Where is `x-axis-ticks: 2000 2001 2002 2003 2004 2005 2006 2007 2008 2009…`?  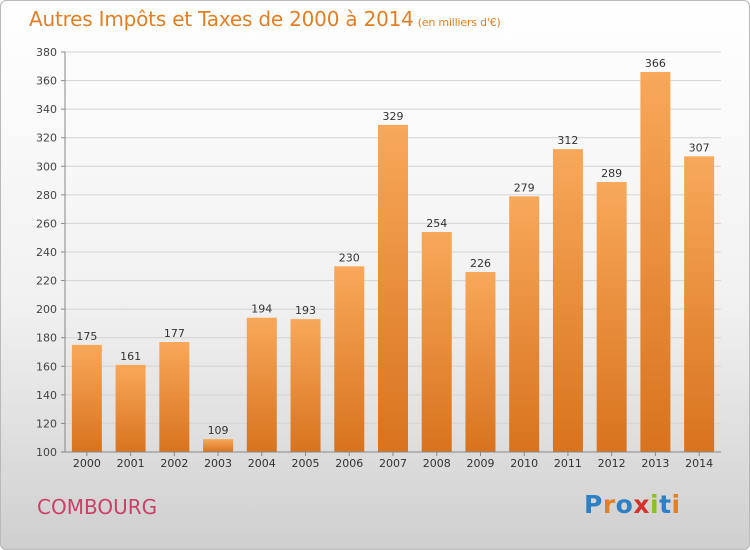
x-axis-ticks: 2000 2001 2002 2003 2004 2005 2006 2007 2008 2009… is located at coordinates (393, 461).